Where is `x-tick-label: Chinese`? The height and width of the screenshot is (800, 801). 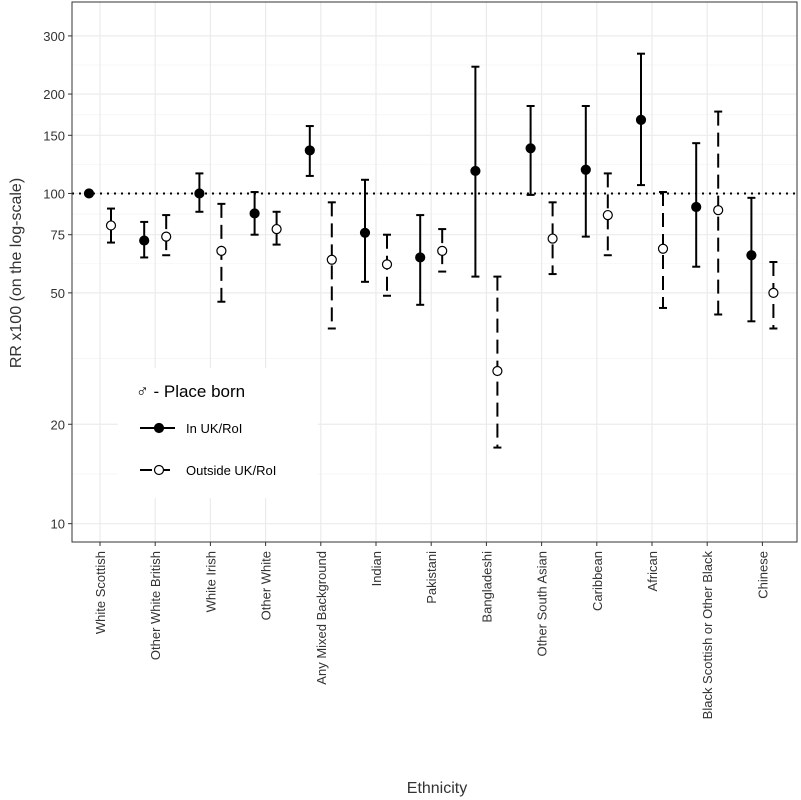 x-tick-label: Chinese is located at coordinates (762, 575).